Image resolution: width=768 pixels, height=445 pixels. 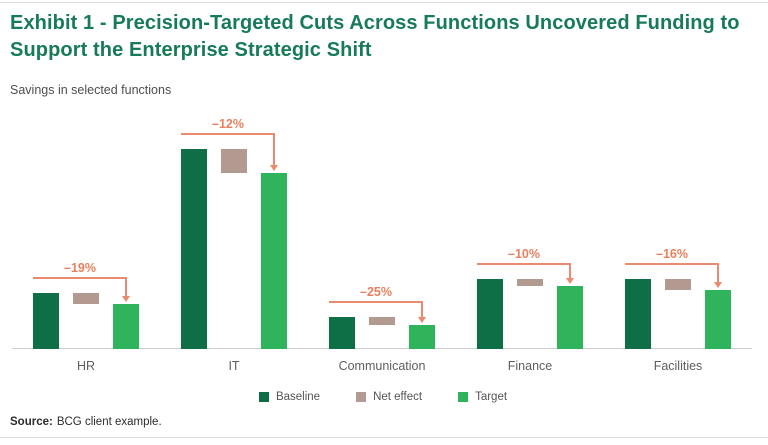 What do you see at coordinates (234, 366) in the screenshot?
I see `category-label: IT` at bounding box center [234, 366].